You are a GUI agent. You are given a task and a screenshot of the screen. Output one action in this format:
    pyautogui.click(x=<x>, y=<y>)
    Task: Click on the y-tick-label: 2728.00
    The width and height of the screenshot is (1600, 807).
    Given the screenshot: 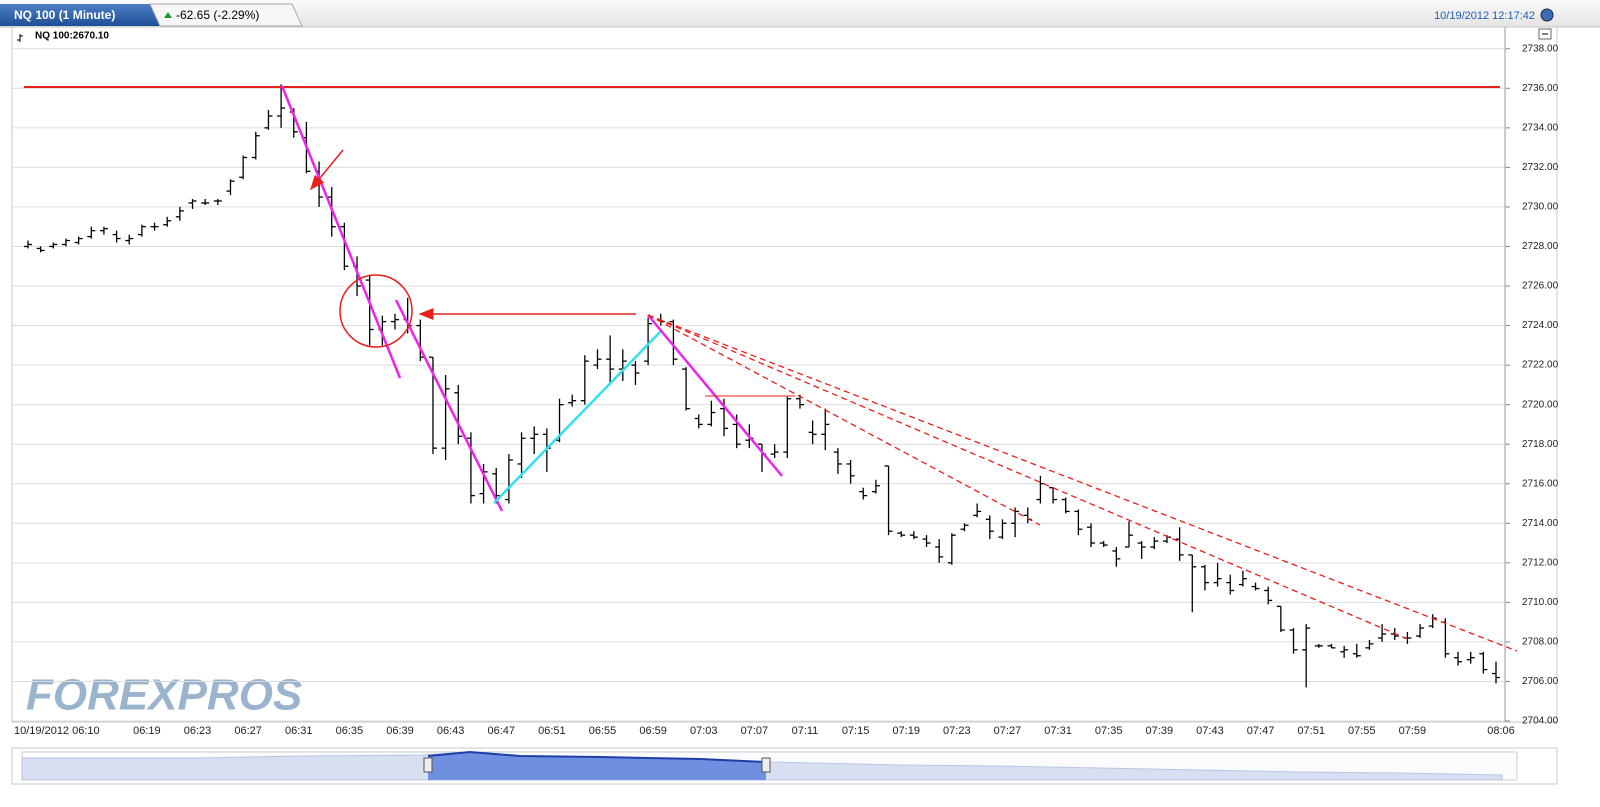 What is the action you would take?
    pyautogui.click(x=1540, y=246)
    